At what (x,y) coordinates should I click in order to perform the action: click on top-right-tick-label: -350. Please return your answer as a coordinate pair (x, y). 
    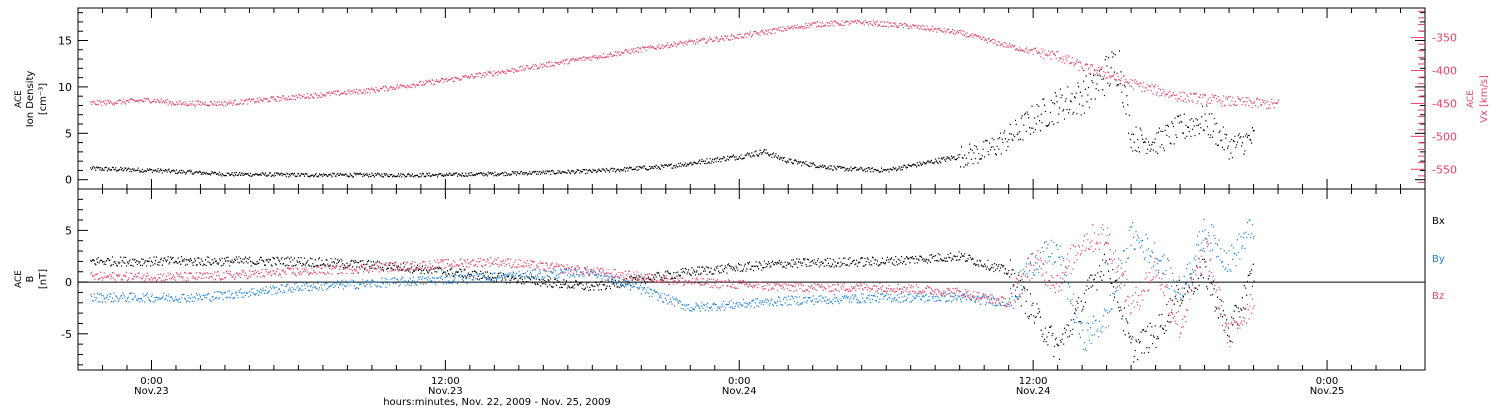
    Looking at the image, I should click on (1444, 38).